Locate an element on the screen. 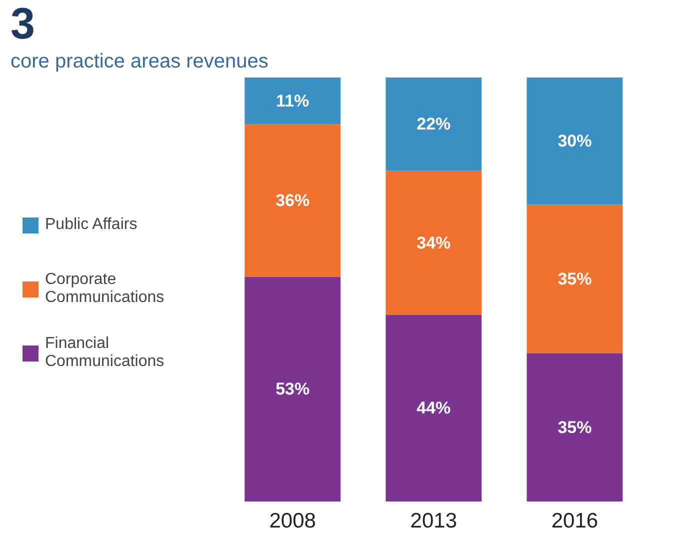  data-label: 53% is located at coordinates (293, 389).